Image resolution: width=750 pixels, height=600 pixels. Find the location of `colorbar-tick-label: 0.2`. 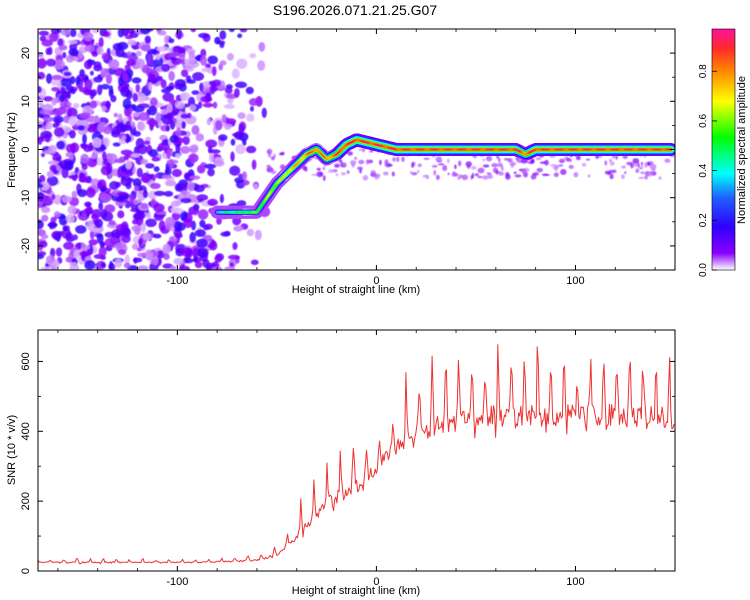

colorbar-tick-label: 0.2 is located at coordinates (703, 220).